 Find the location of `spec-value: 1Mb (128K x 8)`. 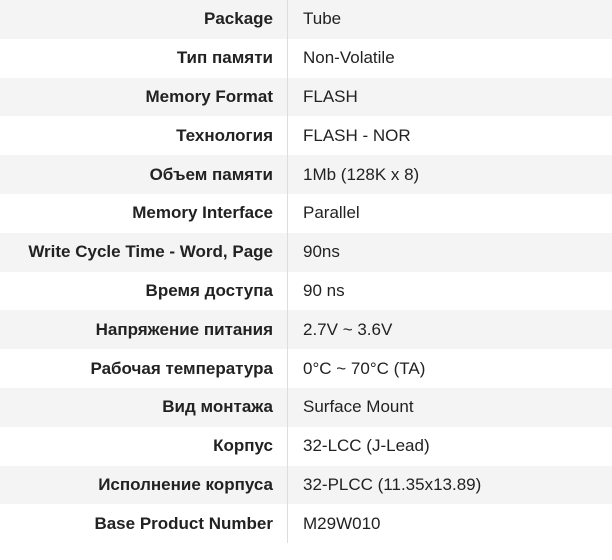

spec-value: 1Mb (128K x 8) is located at coordinates (449, 174).